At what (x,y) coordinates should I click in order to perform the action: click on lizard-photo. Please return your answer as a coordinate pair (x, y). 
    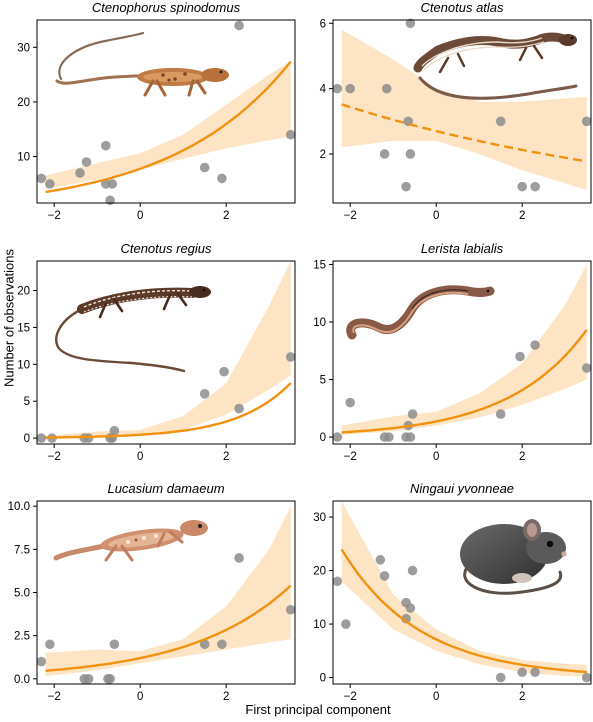
    Looking at the image, I should click on (142, 64).